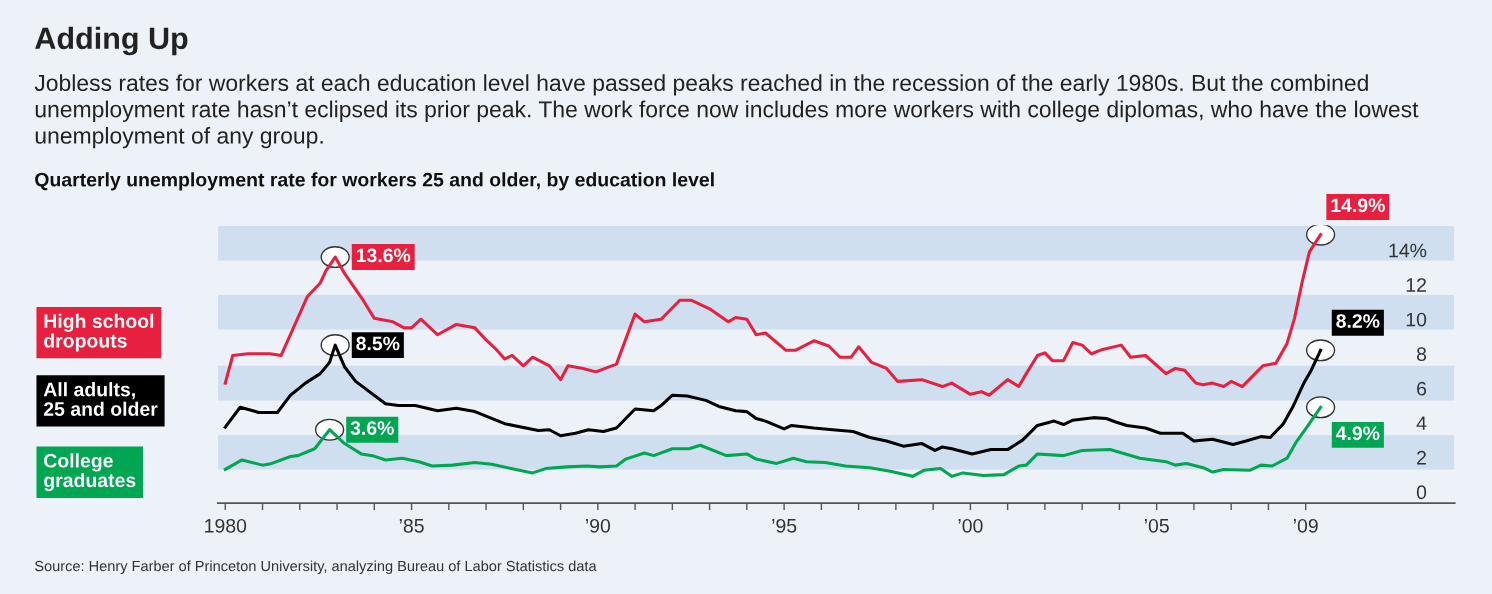  What do you see at coordinates (598, 525) in the screenshot?
I see `x-tick-label: ’90` at bounding box center [598, 525].